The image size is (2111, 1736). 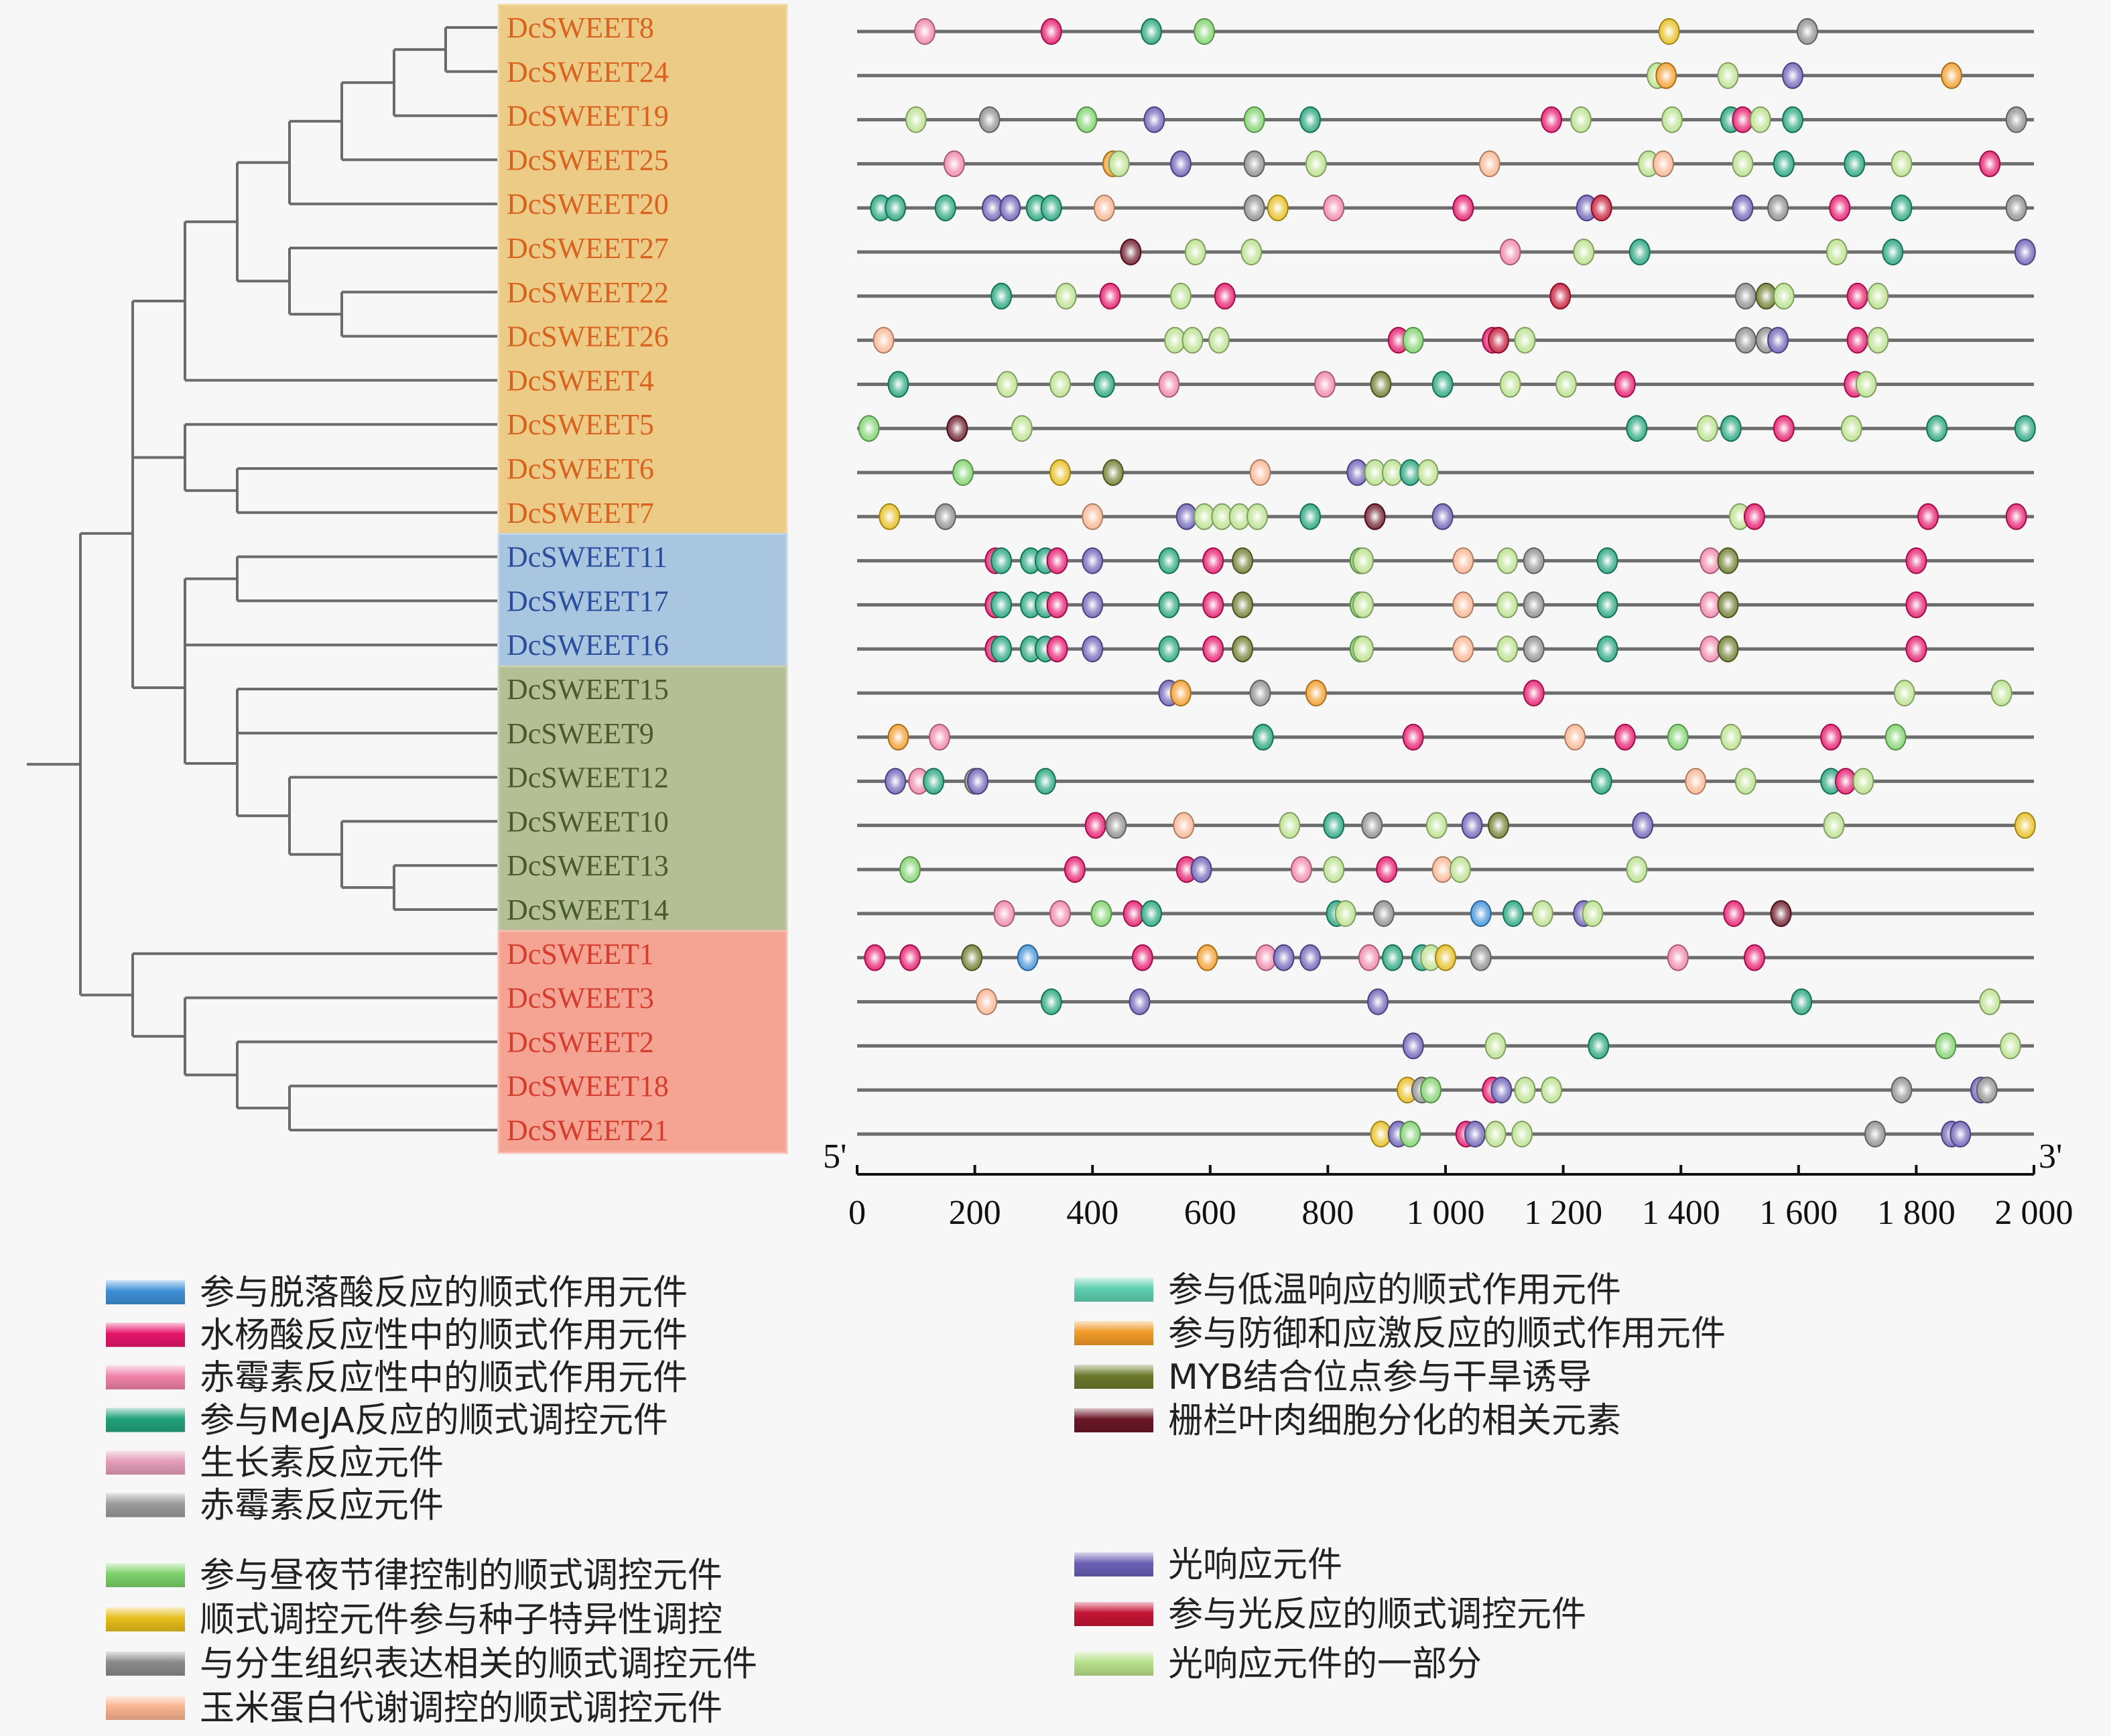 What do you see at coordinates (1601, 208) in the screenshot?
I see `cis-element-light-resp` at bounding box center [1601, 208].